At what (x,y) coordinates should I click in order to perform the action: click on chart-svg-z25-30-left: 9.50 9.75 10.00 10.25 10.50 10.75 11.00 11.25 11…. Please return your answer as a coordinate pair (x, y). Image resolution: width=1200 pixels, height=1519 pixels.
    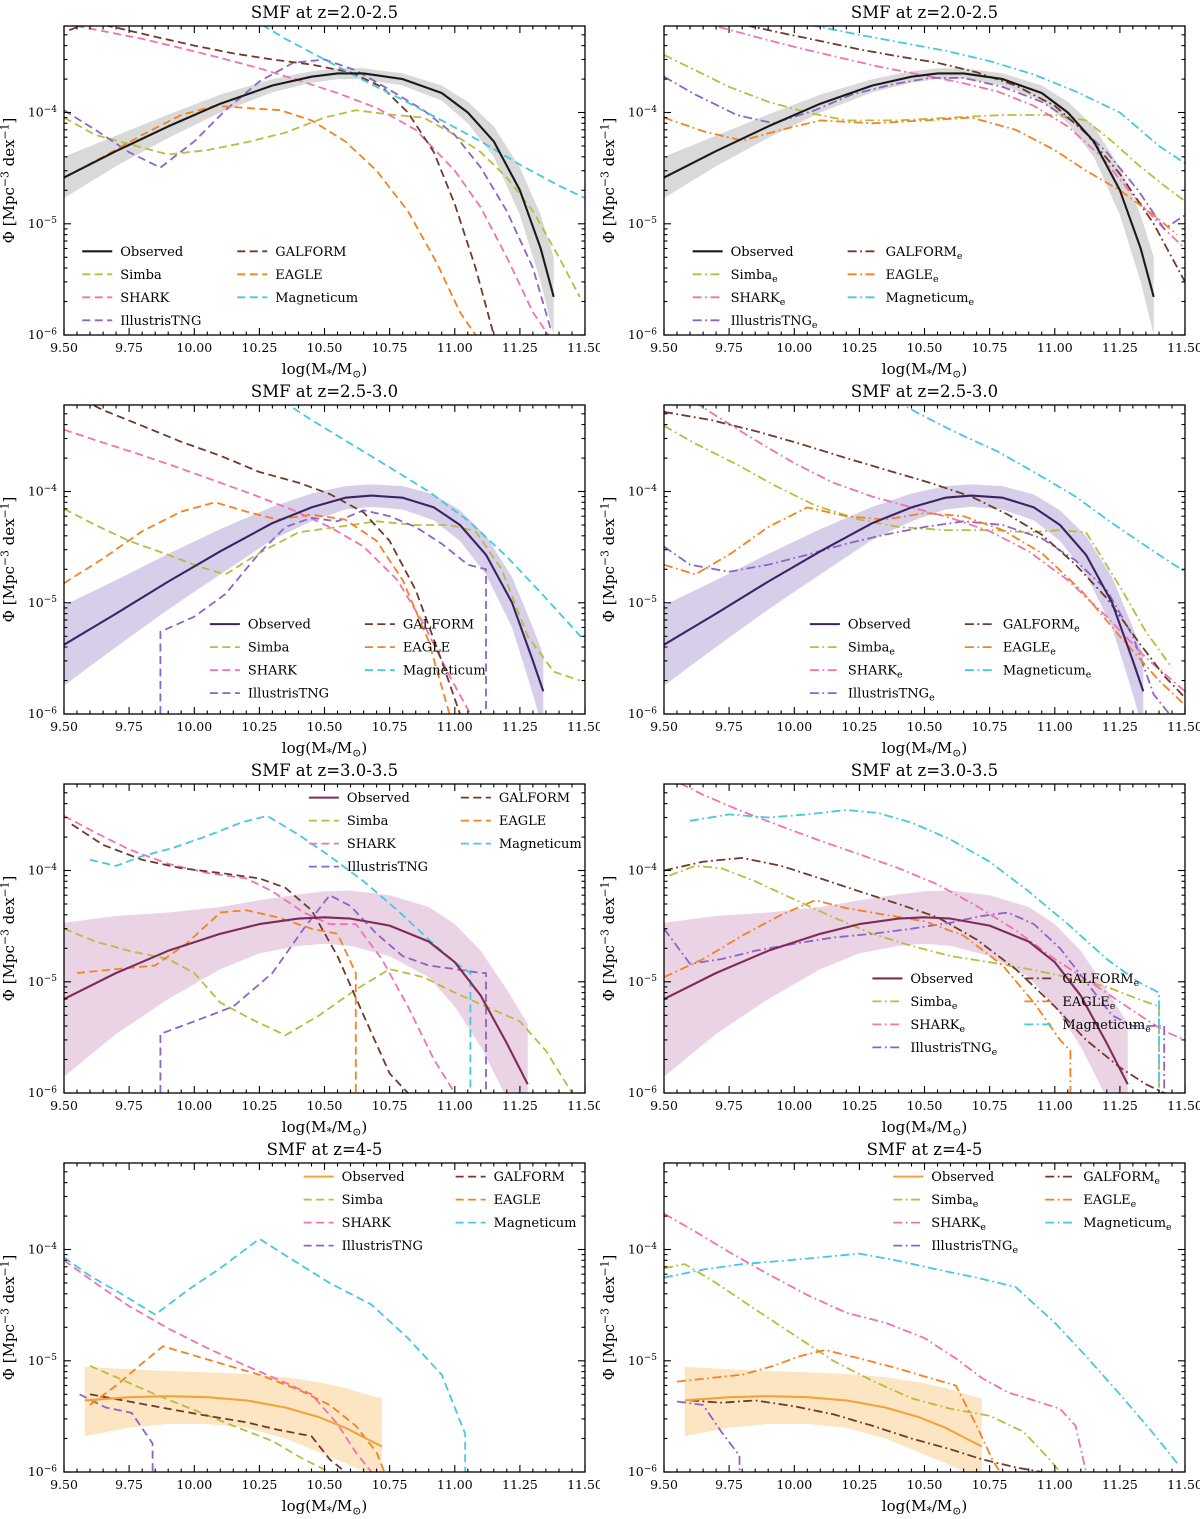
    Looking at the image, I should click on (300, 571).